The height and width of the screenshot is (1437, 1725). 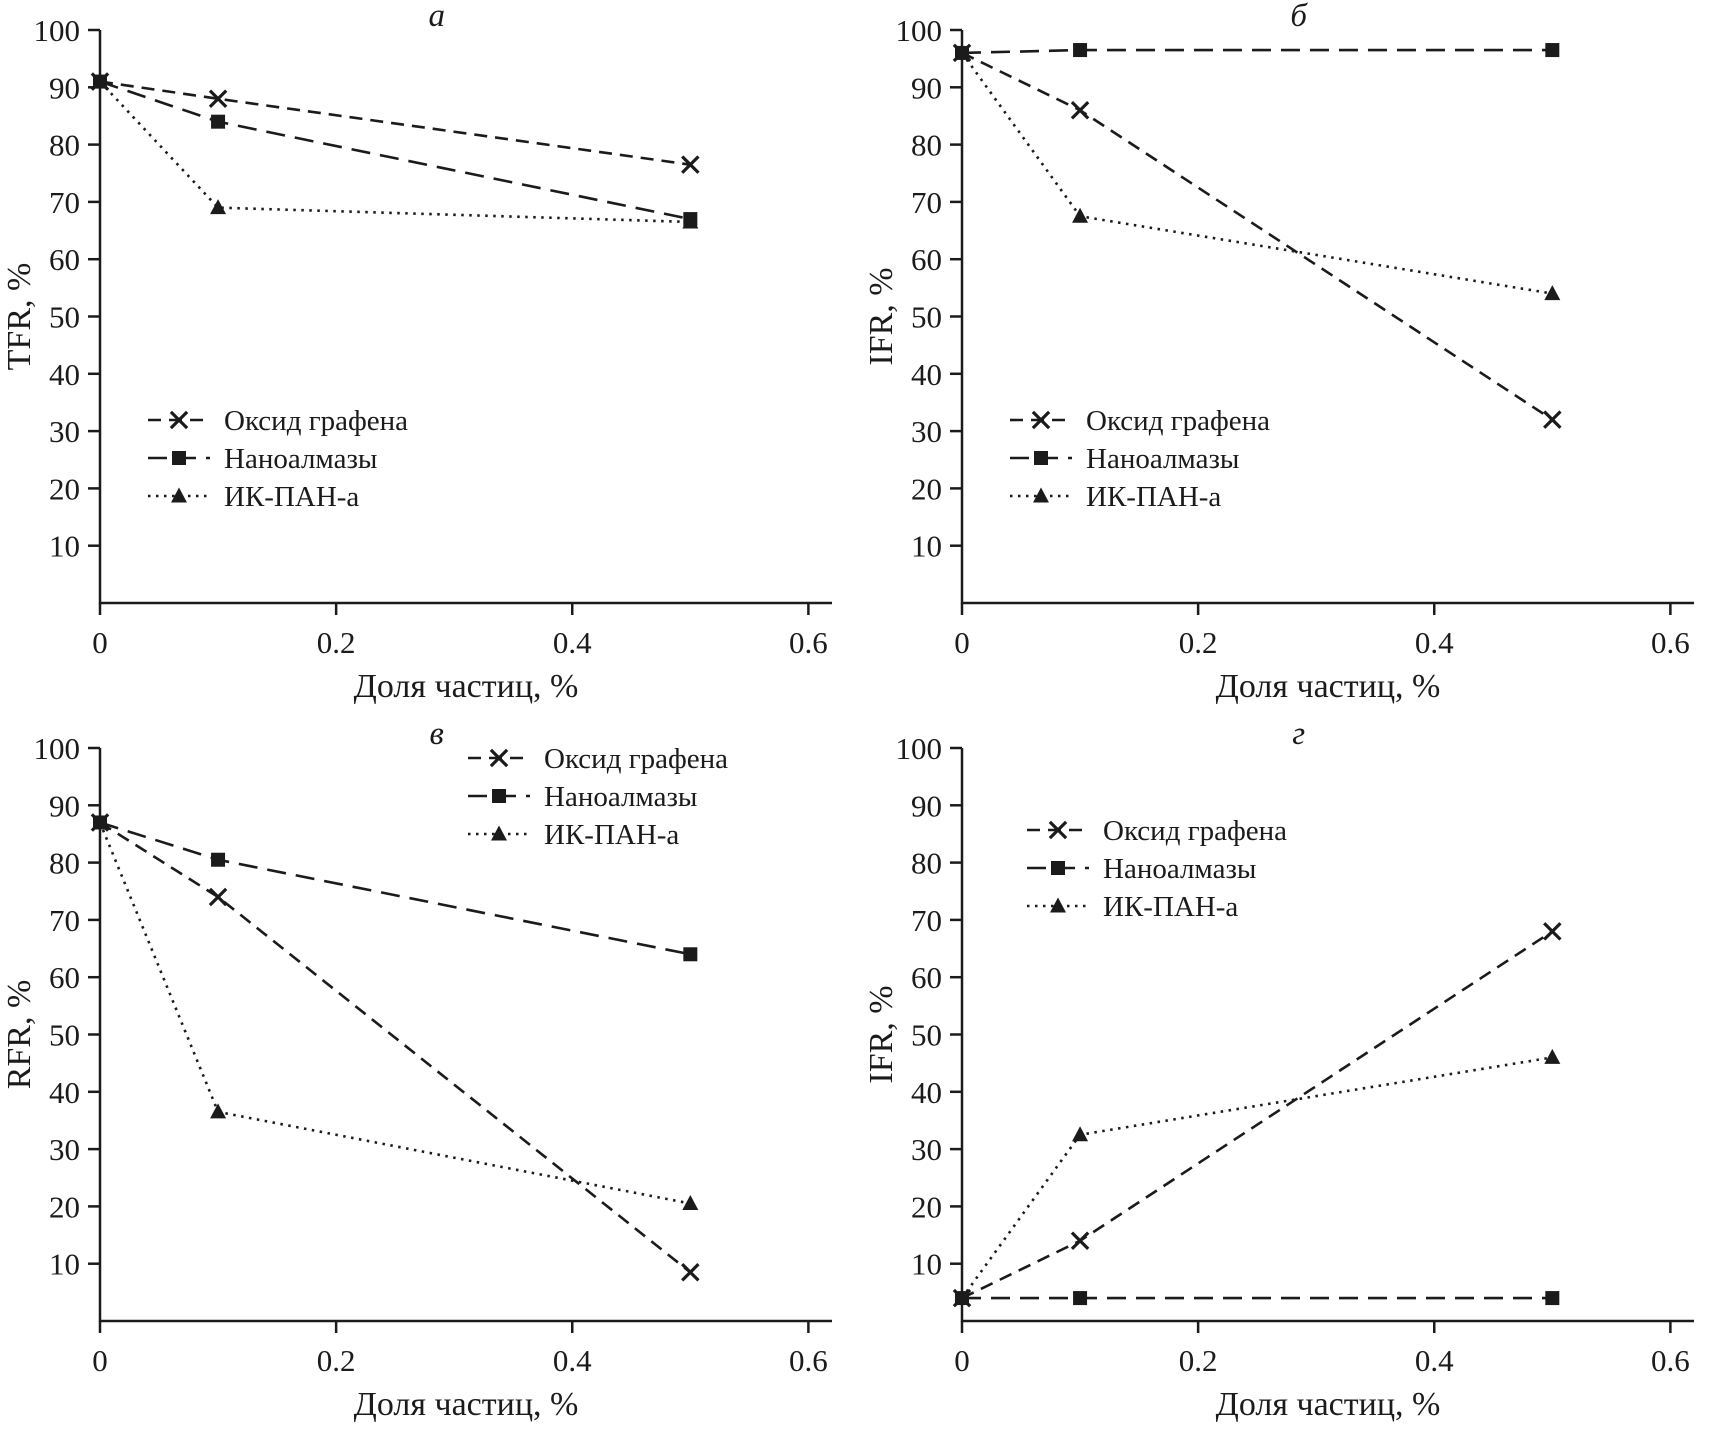 What do you see at coordinates (57, 748) in the screenshot?
I see `y-tick-label: 100` at bounding box center [57, 748].